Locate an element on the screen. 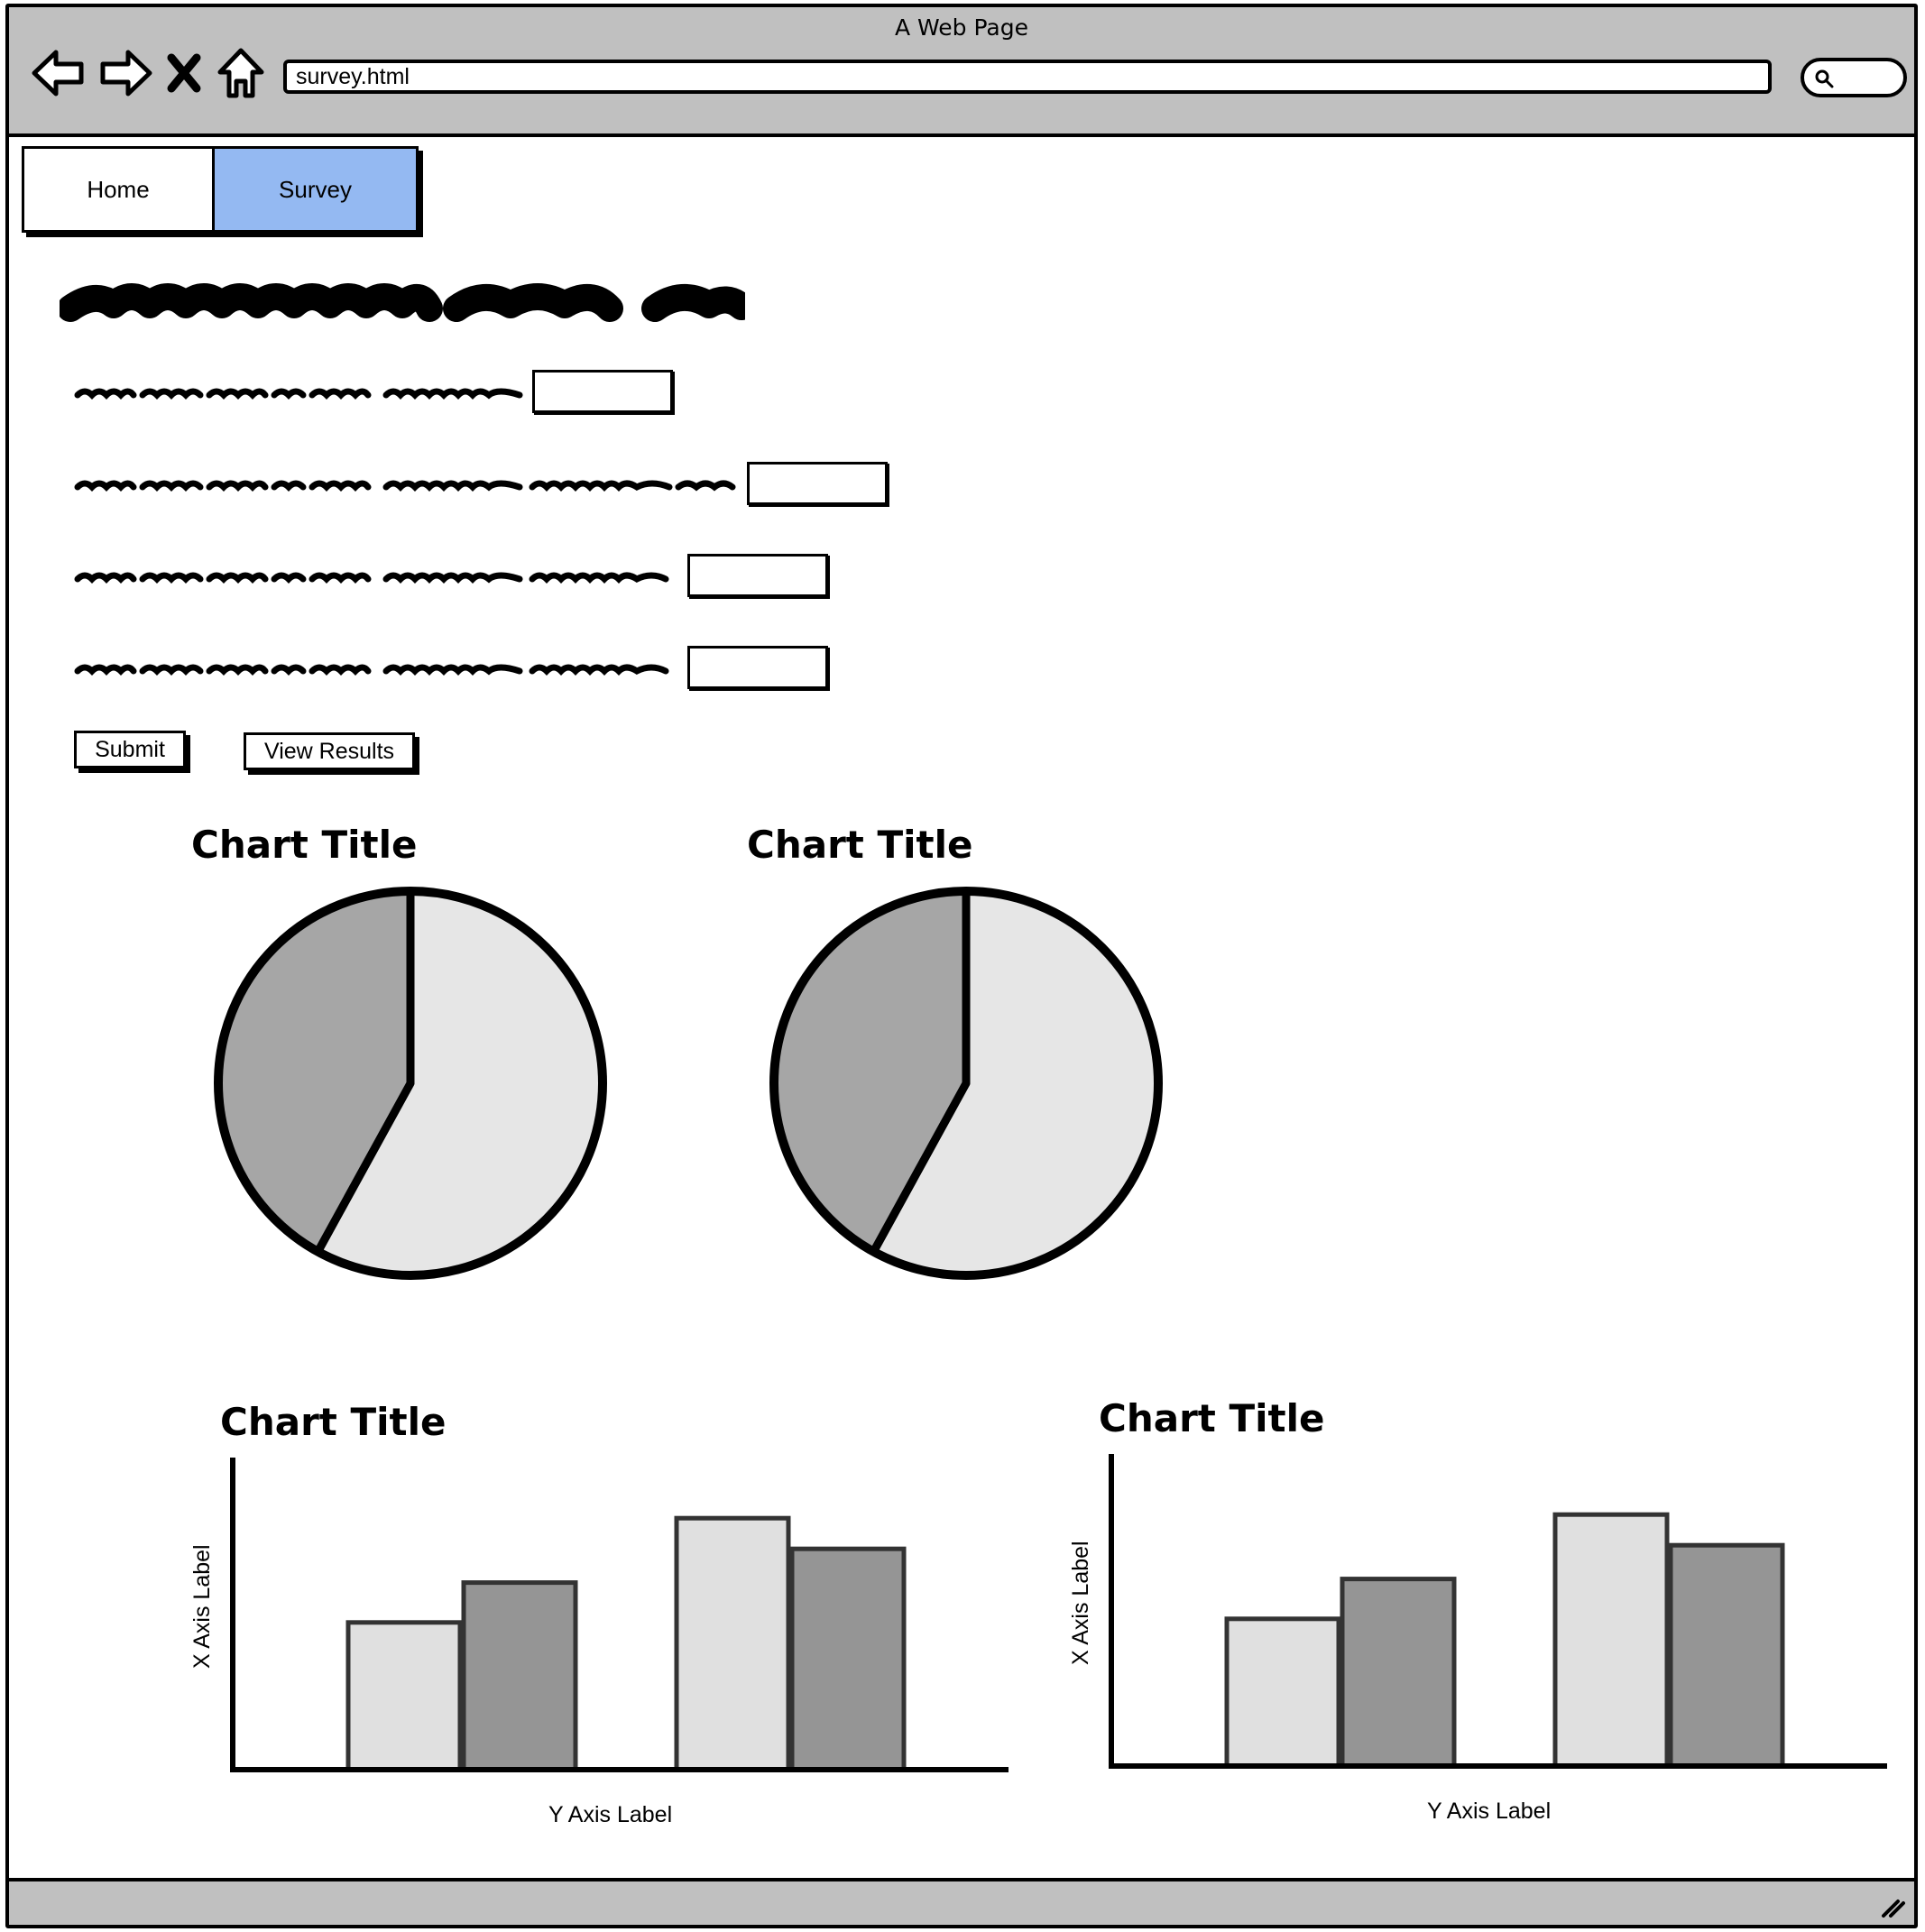 The width and height of the screenshot is (1925, 1932). search-box is located at coordinates (1854, 77).